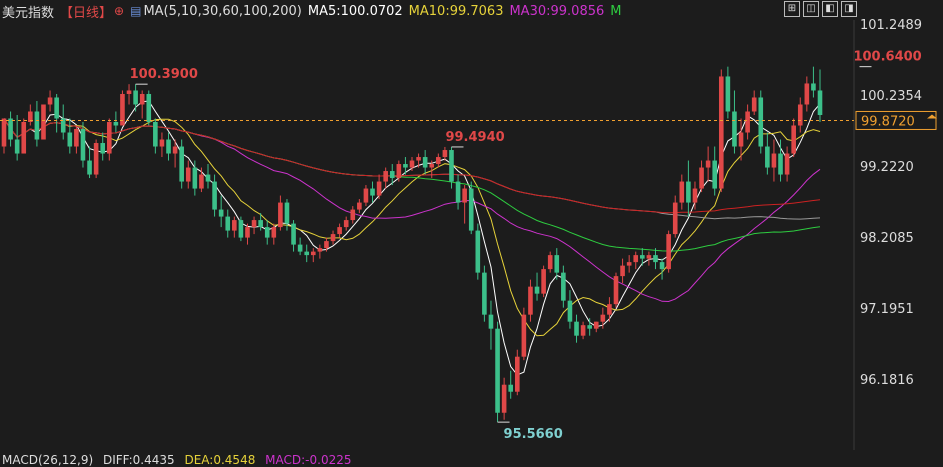  Describe the element at coordinates (474, 137) in the screenshot. I see `price-annotation: 99.4940` at that location.